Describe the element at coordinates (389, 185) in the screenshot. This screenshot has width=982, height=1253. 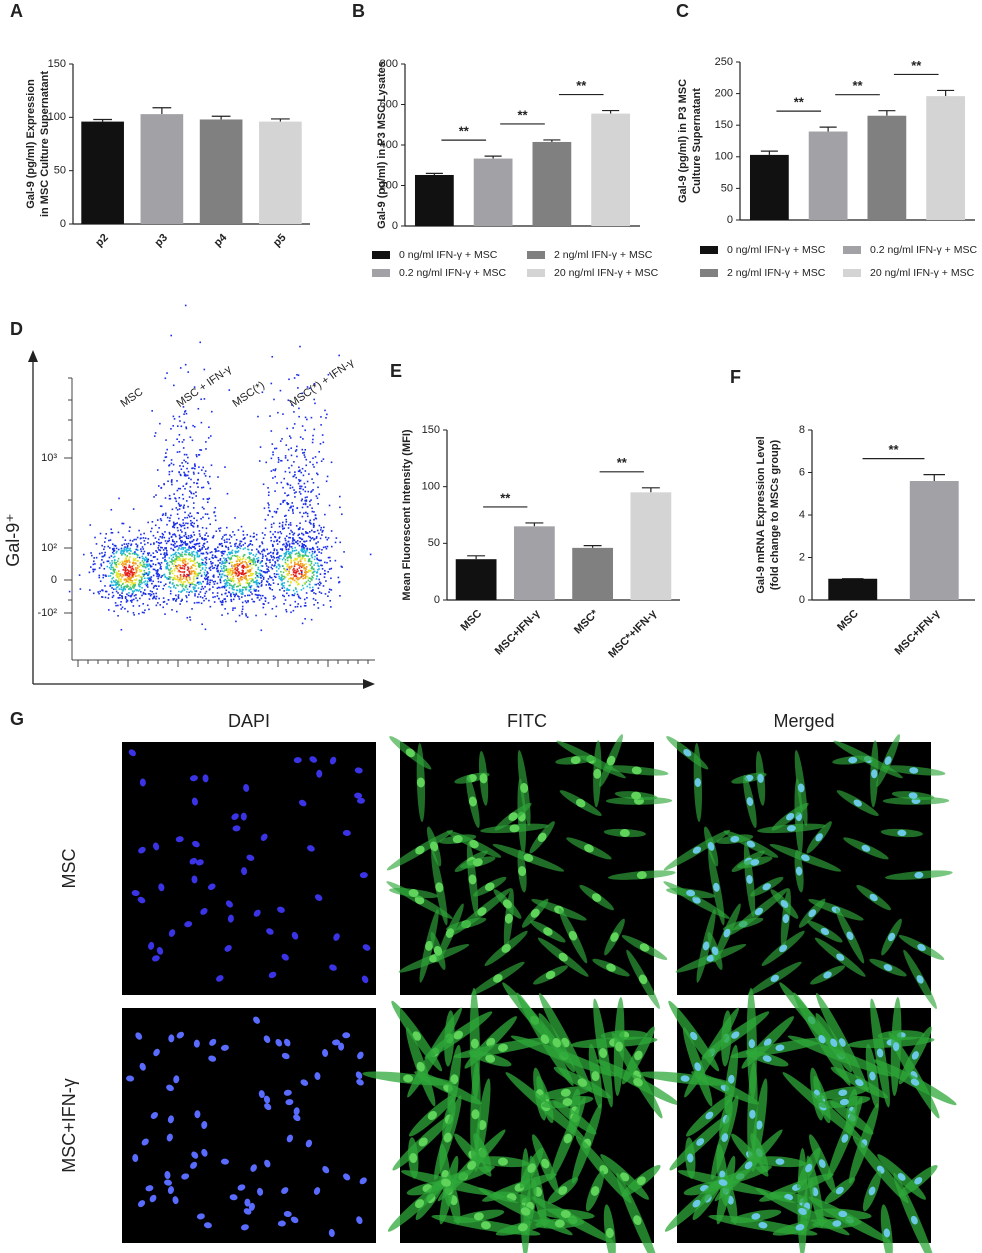
I see `y-tick-label: 200` at that location.